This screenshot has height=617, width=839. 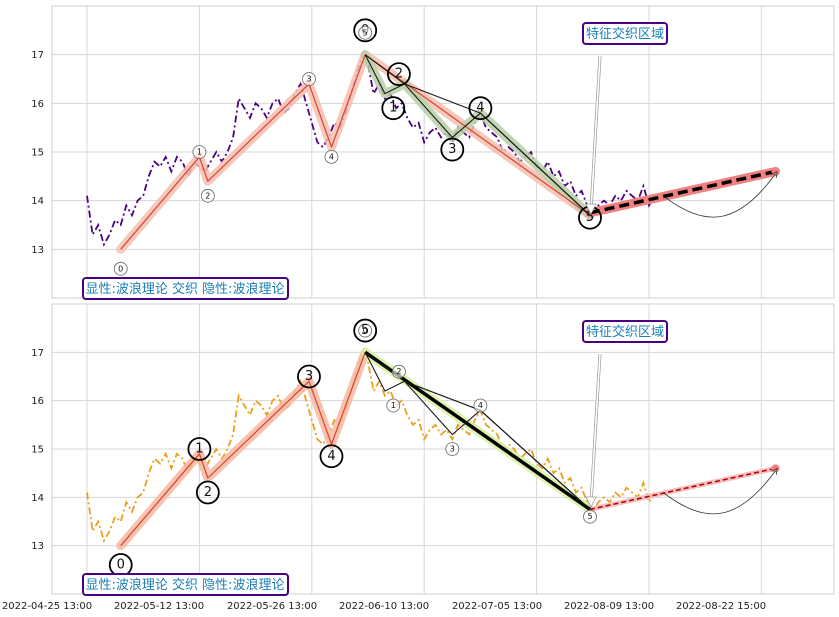 I want to click on major-wave-down-line, so click(x=478, y=430).